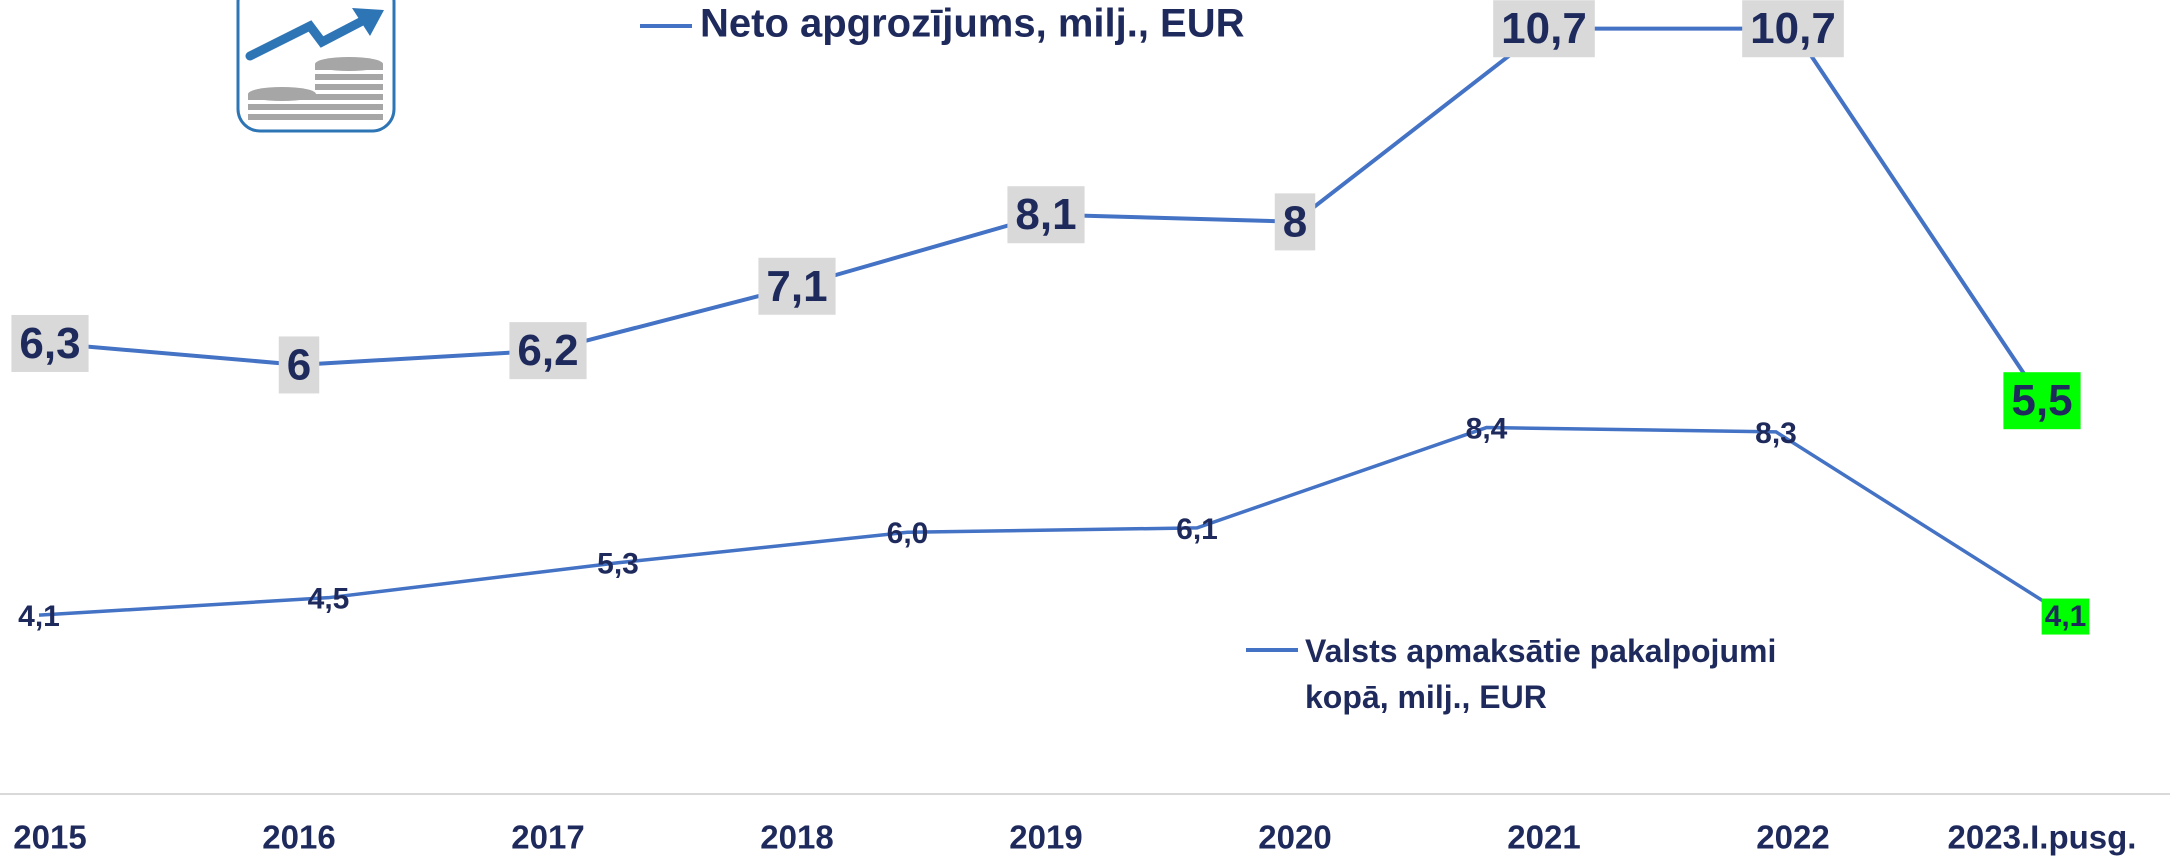 This screenshot has width=2170, height=862. What do you see at coordinates (908, 533) in the screenshot?
I see `data-label: 6,0` at bounding box center [908, 533].